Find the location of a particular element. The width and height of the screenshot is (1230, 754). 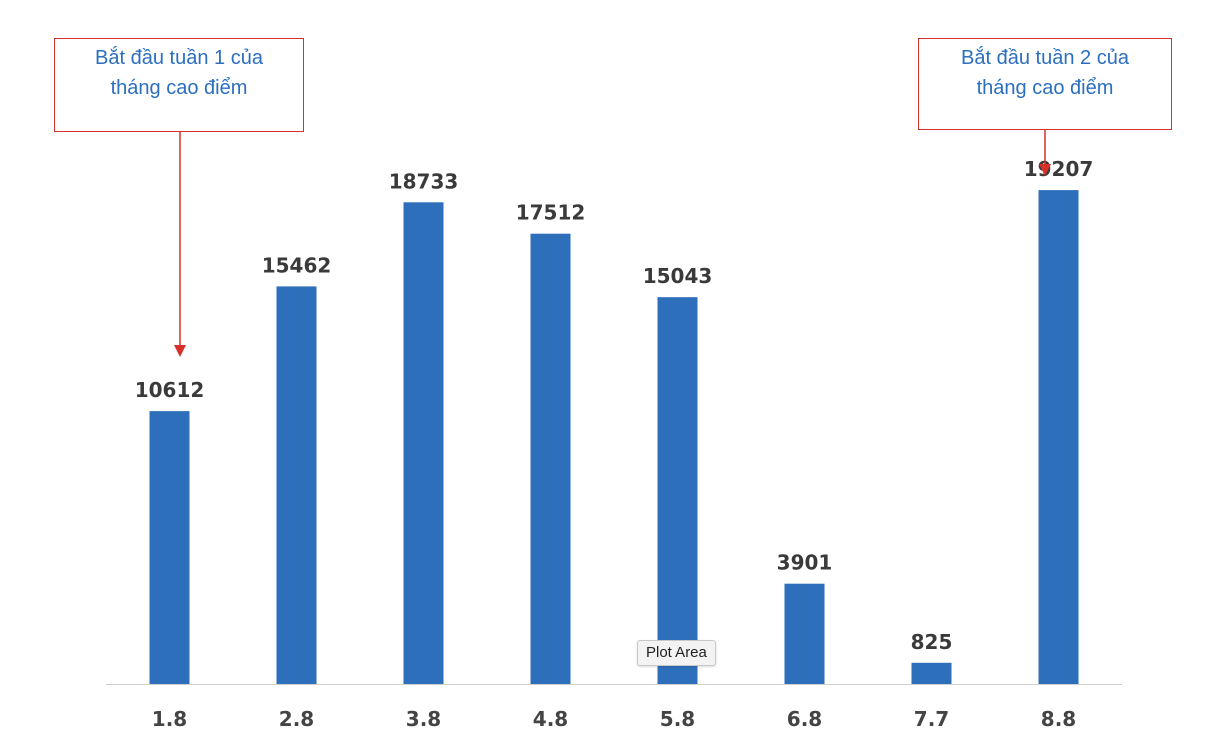

data-label-8.8: 19207 is located at coordinates (1059, 169).